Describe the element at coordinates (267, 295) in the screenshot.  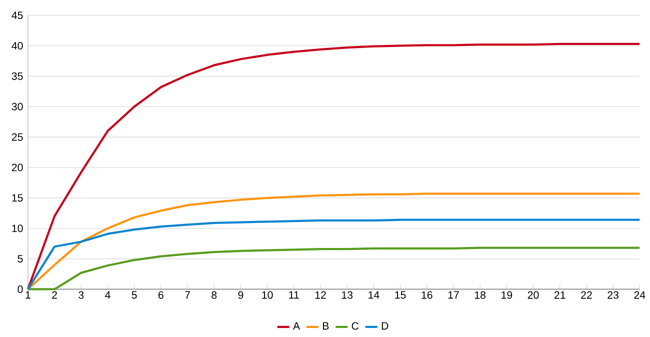
I see `x-tick-label: 10` at that location.